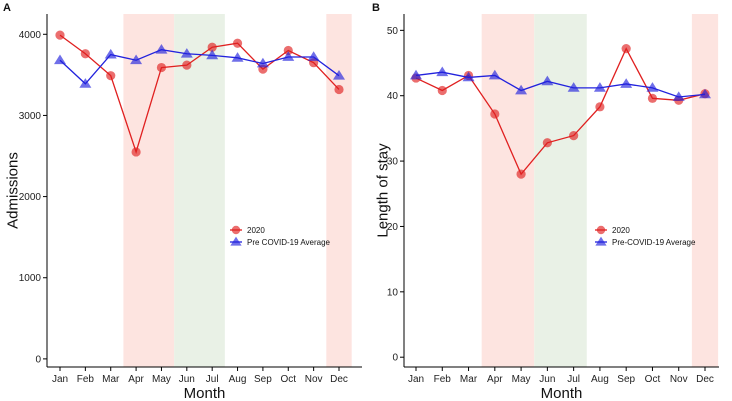 This screenshot has height=401, width=732. Describe the element at coordinates (393, 96) in the screenshot. I see `y-tick-label: 40` at that location.